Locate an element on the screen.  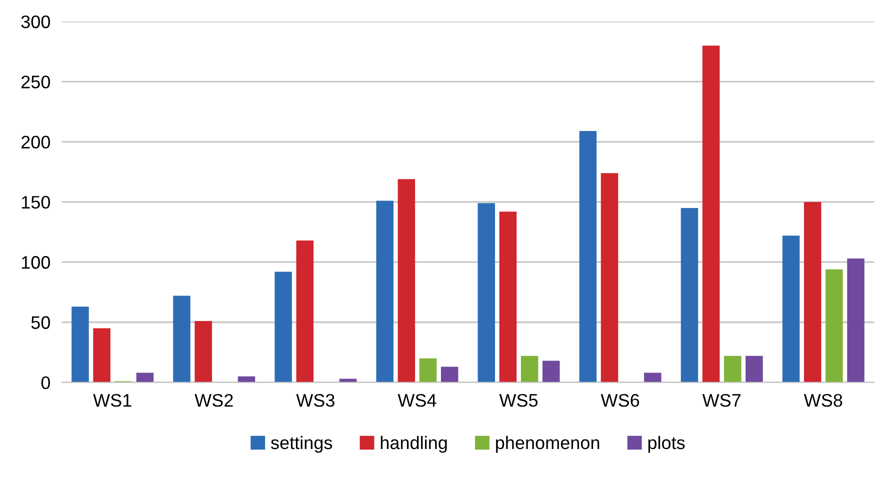
x-tick-label: WS1 is located at coordinates (112, 400).